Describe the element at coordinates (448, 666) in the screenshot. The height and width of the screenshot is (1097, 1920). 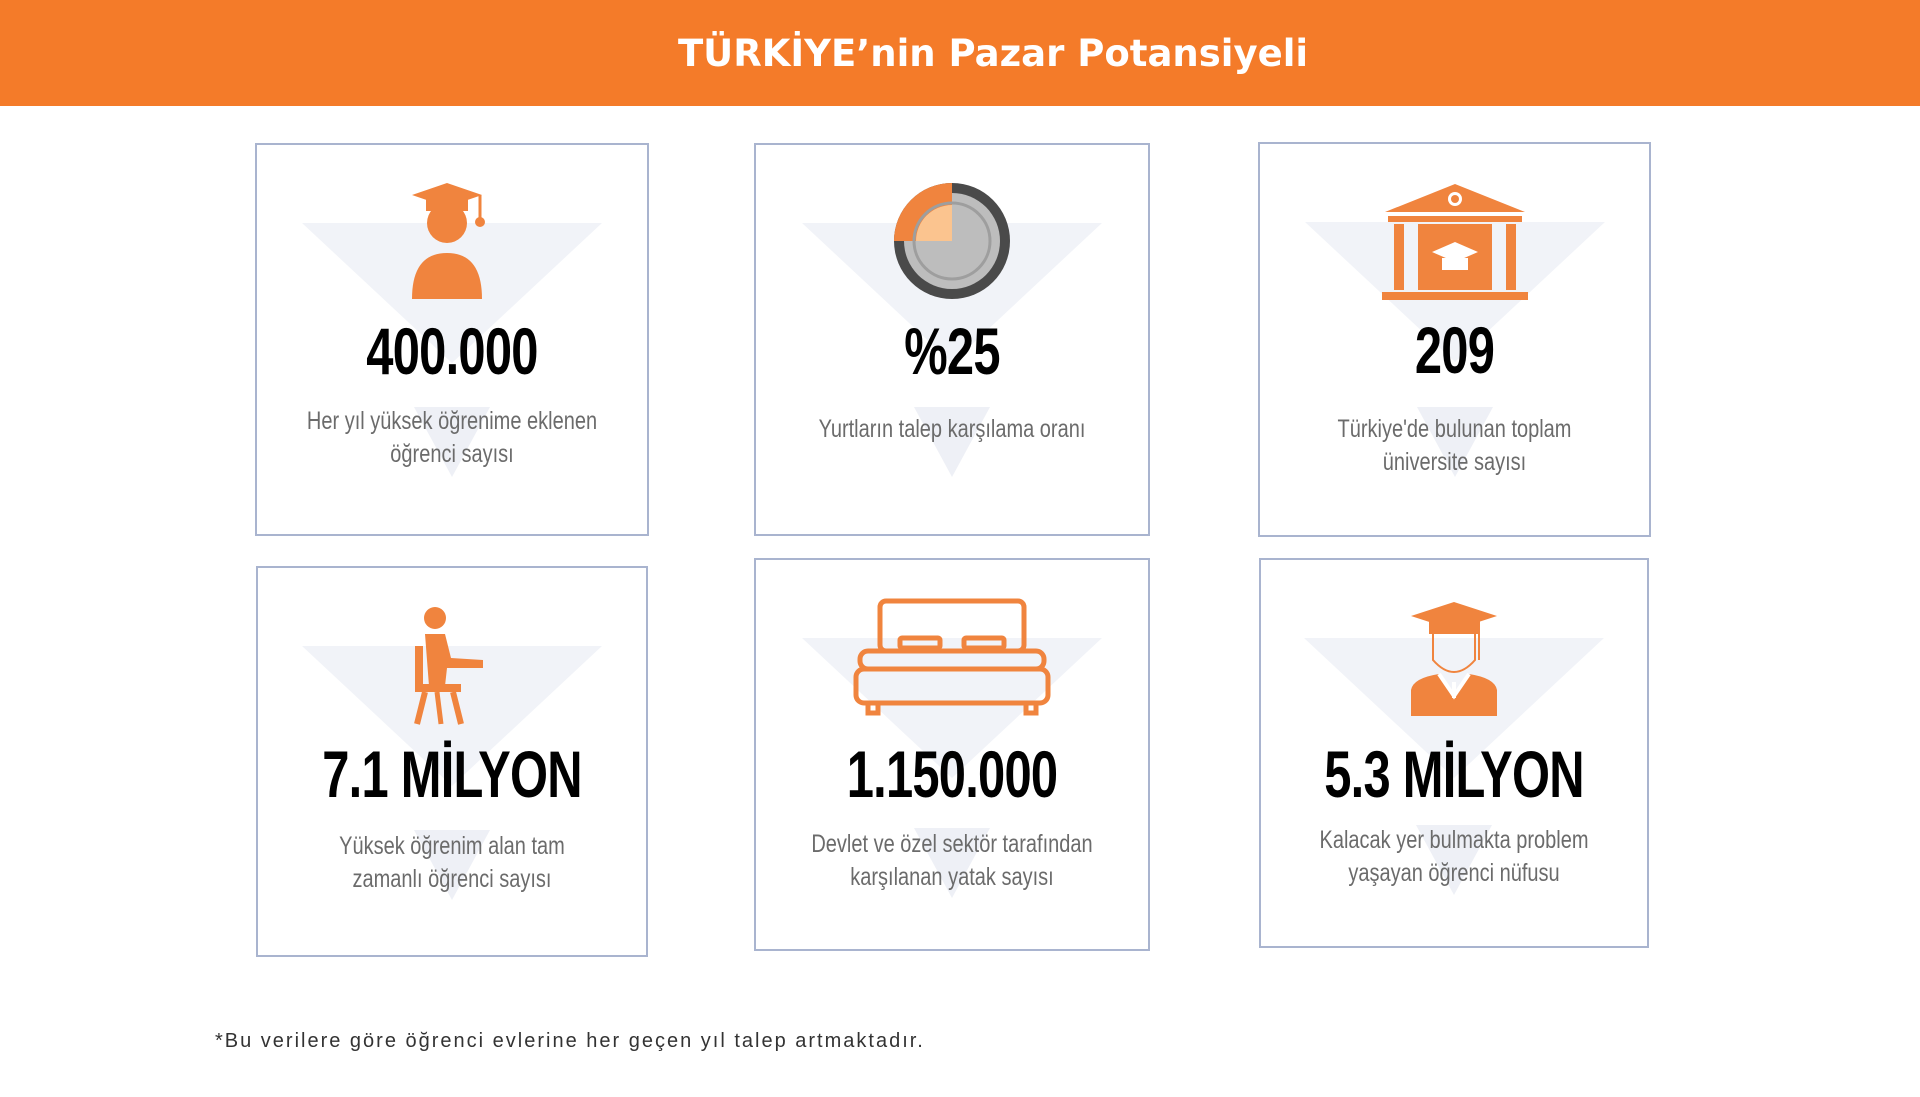
I see `student-desk-icon` at that location.